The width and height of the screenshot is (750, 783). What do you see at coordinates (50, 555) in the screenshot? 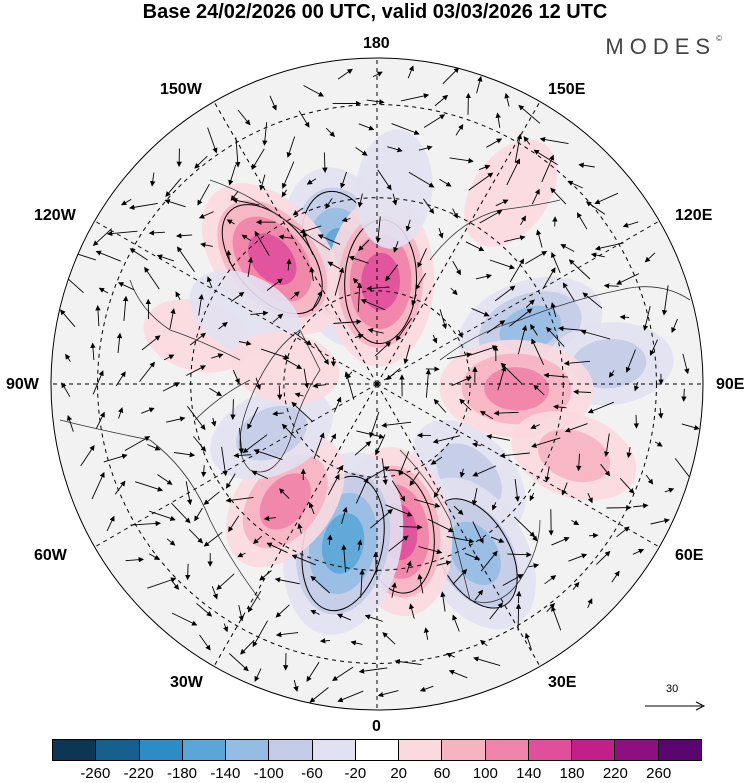
I see `lon-label-60w: 60W` at bounding box center [50, 555].